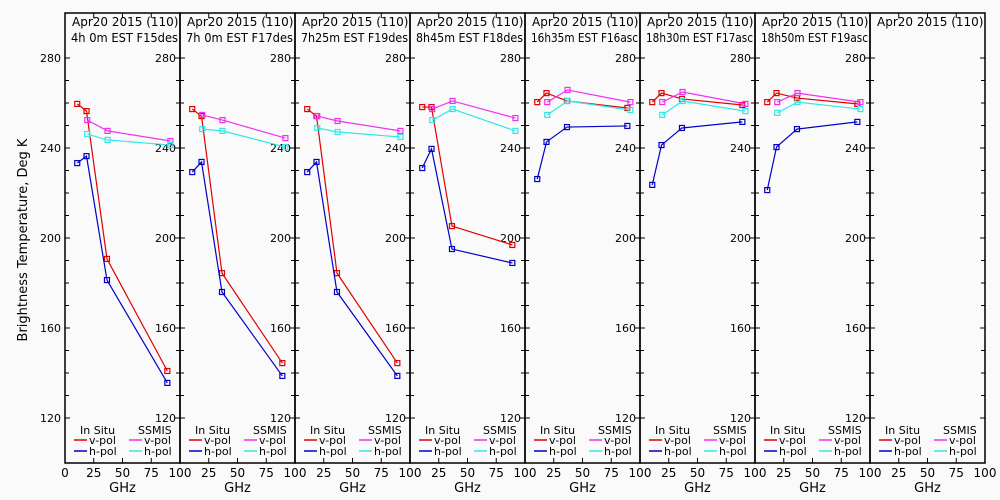  I want to click on panel-title-time: 8h45m EST F18des, so click(469, 38).